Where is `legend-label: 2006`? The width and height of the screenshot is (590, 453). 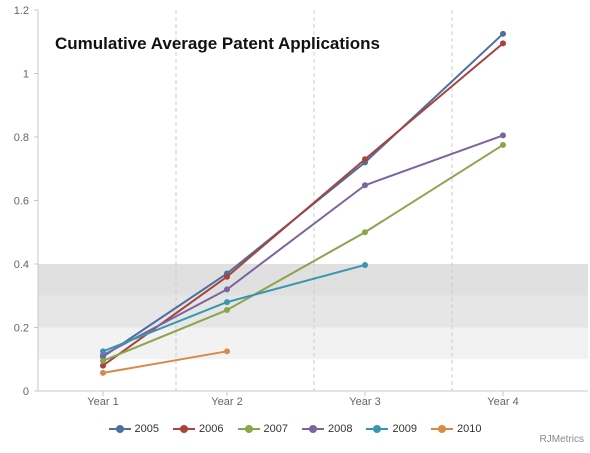 legend-label: 2006 is located at coordinates (211, 429).